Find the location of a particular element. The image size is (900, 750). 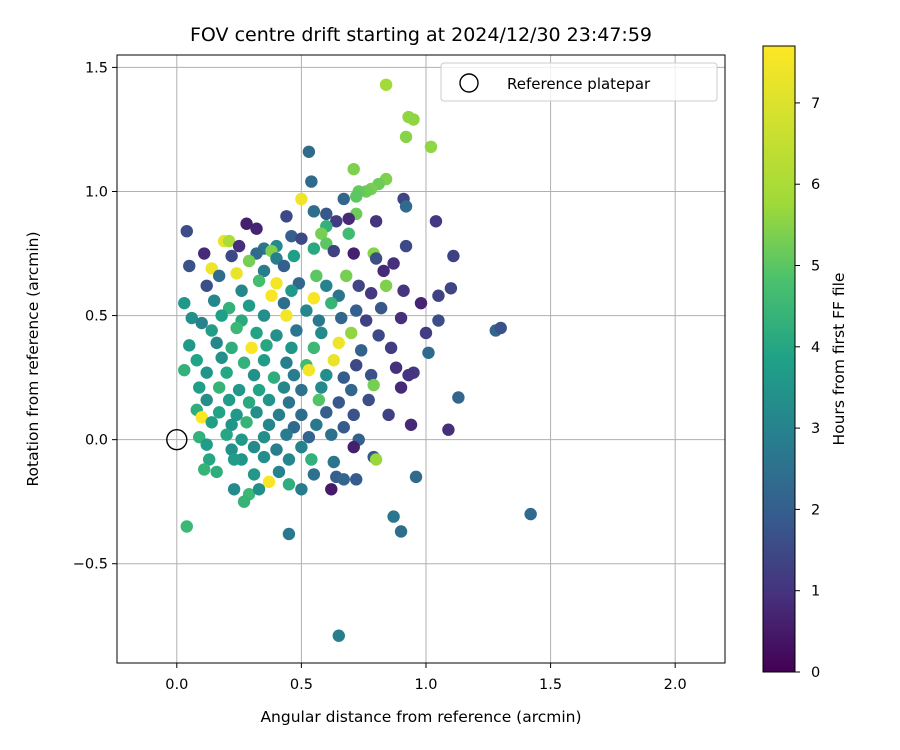

x-tick-label: 1.0 is located at coordinates (425, 685).